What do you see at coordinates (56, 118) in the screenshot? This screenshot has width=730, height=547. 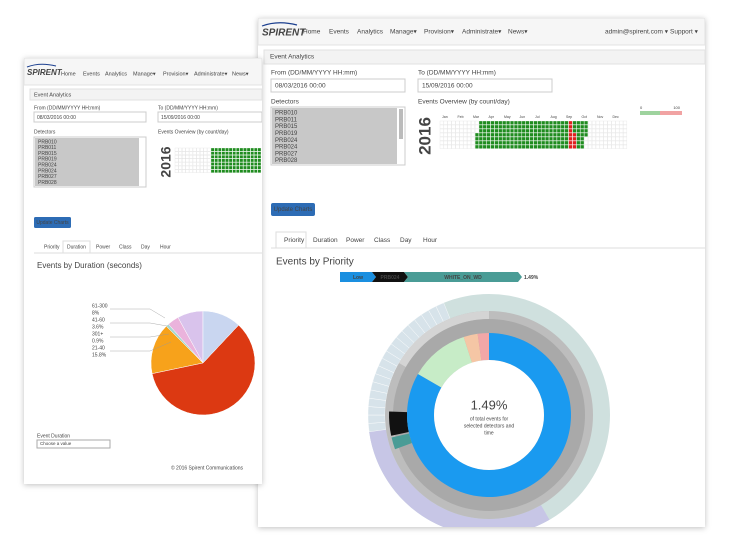 I see `from-value: 08/03/2016 00:00` at bounding box center [56, 118].